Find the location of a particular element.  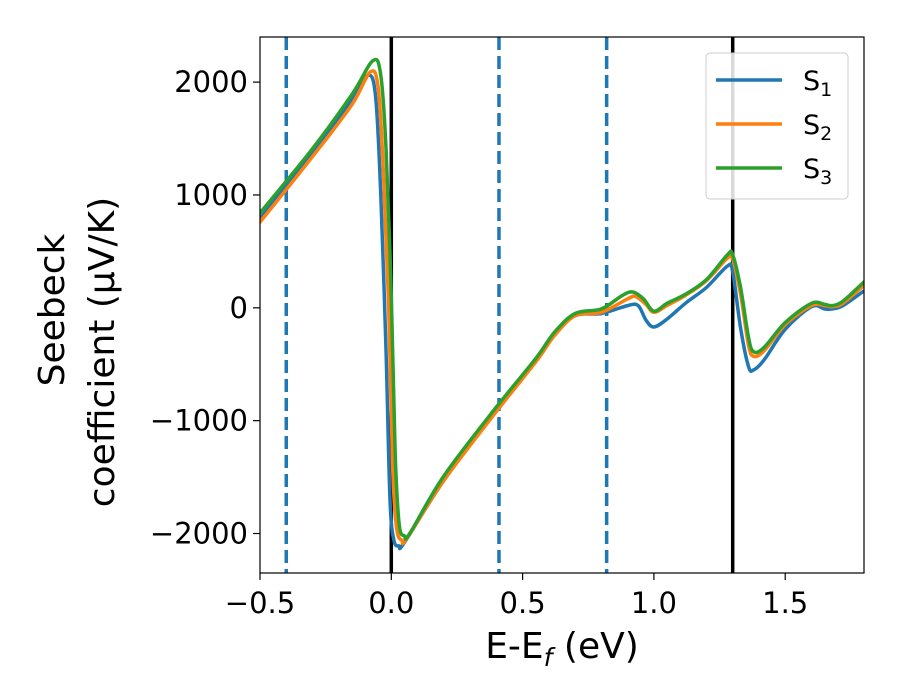

x-tick-label: 1.0 is located at coordinates (654, 603).